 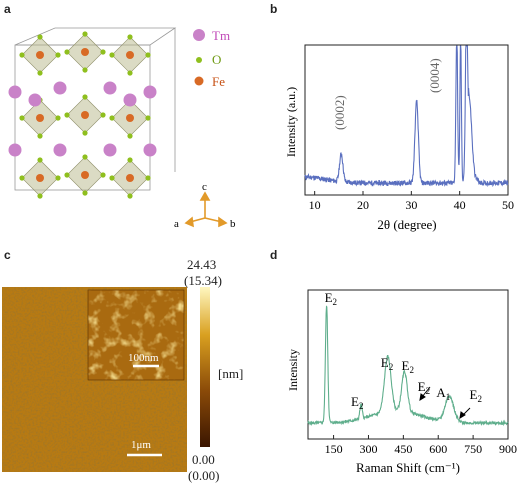 I want to click on xrd-tick-label: 40, so click(x=460, y=205).